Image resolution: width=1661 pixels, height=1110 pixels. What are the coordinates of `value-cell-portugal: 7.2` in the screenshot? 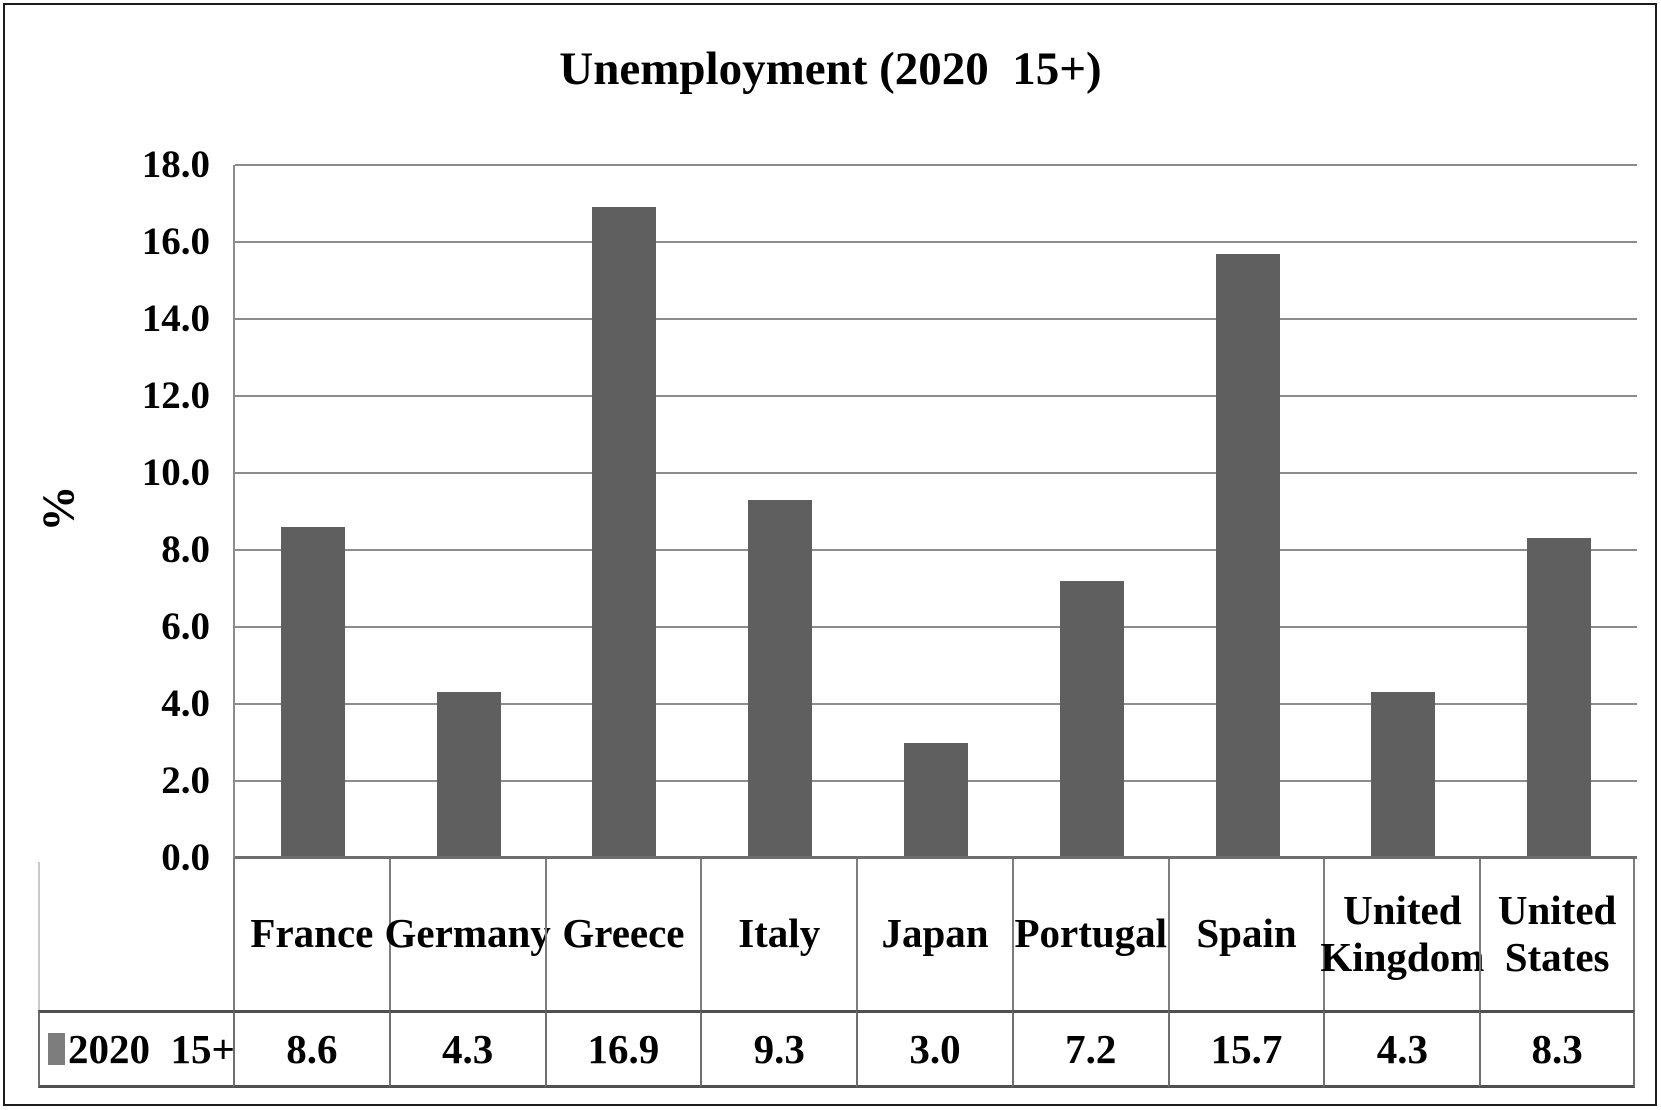 It's located at (1089, 1049).